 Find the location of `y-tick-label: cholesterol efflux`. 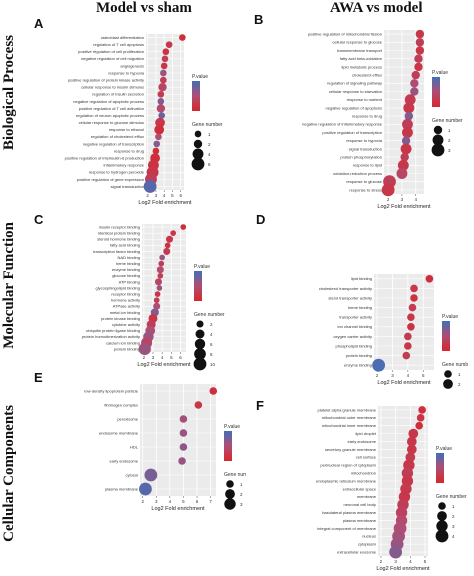

y-tick-label: cholesterol efflux is located at coordinates (367, 75).